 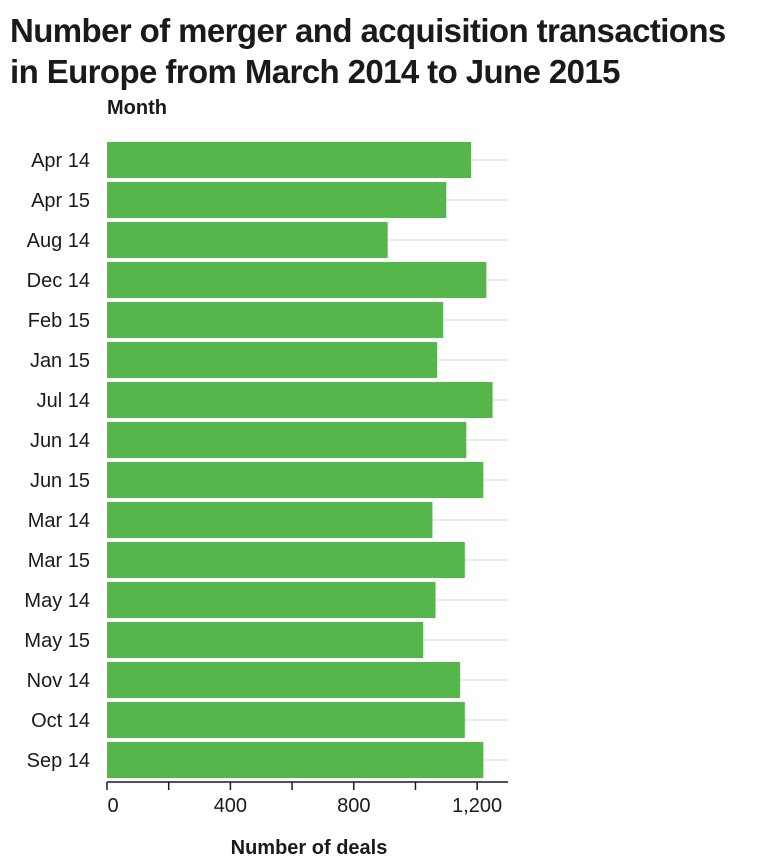 What do you see at coordinates (309, 848) in the screenshot?
I see `x-axis-title: Number of deals` at bounding box center [309, 848].